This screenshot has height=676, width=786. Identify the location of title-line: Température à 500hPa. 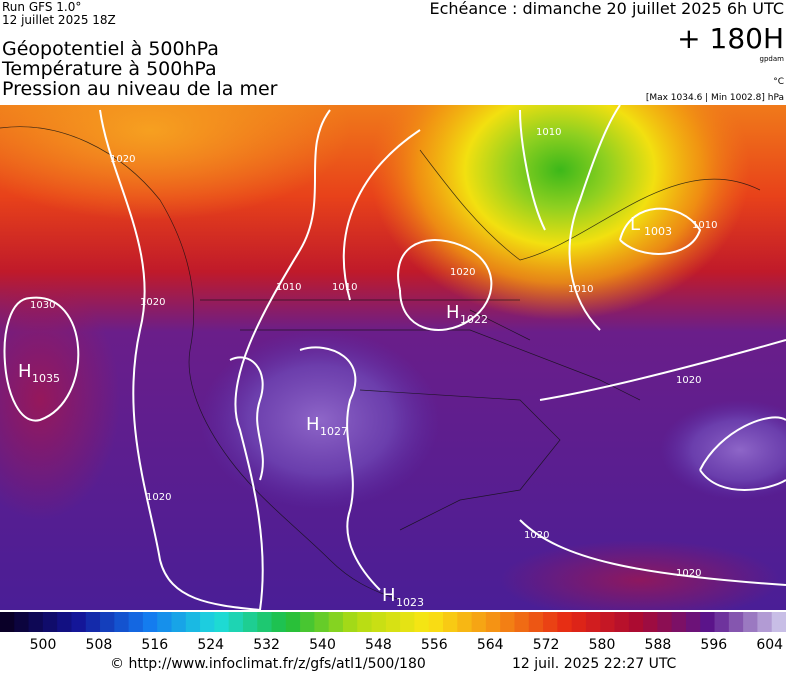
(109, 69).